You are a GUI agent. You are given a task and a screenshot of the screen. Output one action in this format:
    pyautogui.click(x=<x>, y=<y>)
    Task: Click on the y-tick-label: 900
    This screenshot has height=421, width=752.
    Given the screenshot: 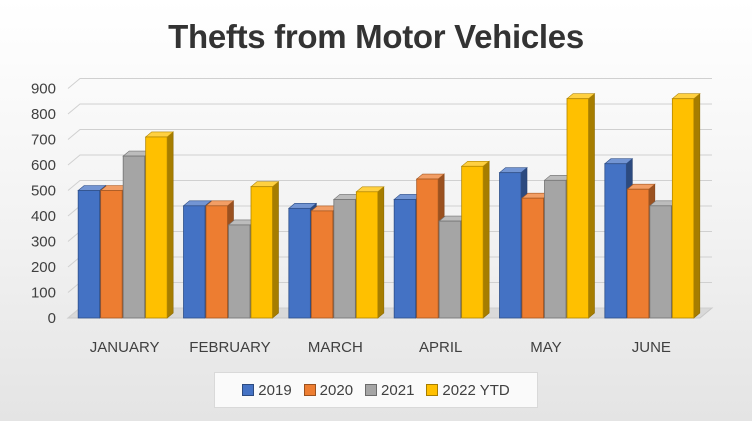 What is the action you would take?
    pyautogui.click(x=43, y=89)
    